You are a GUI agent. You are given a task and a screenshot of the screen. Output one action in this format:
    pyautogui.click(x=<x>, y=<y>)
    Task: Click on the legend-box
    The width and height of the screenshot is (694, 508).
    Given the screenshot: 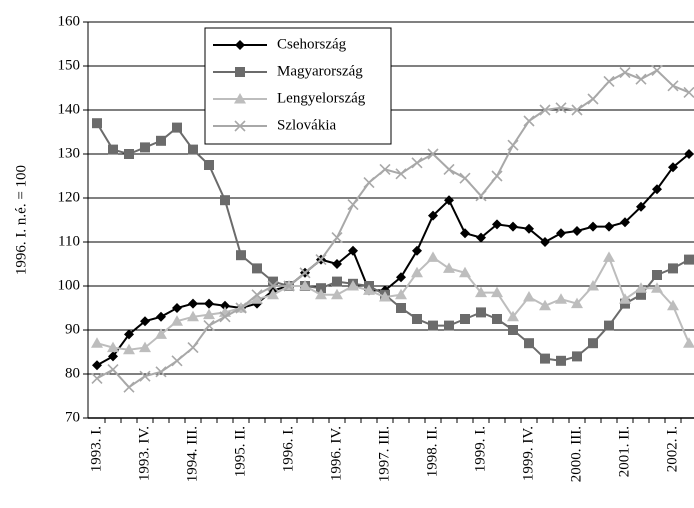 What is the action you would take?
    pyautogui.click(x=298, y=86)
    